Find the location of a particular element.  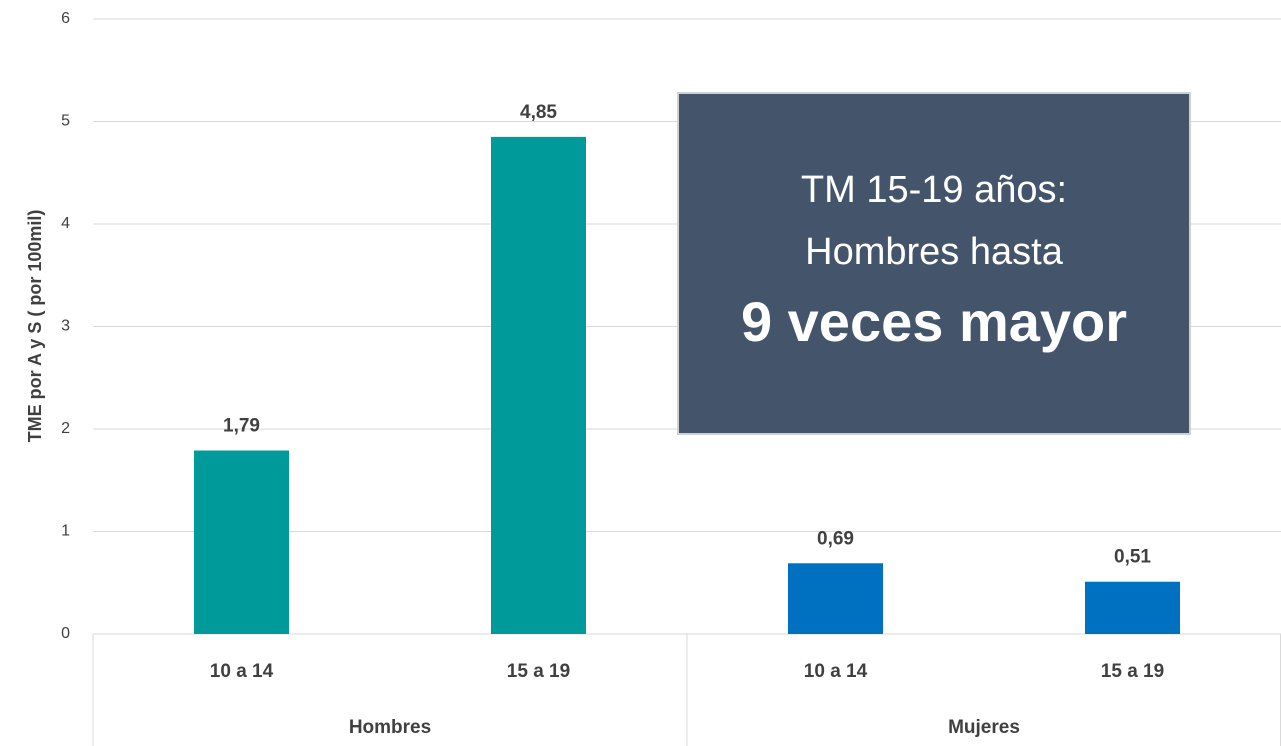

y-tick-label: 1 is located at coordinates (65, 531).